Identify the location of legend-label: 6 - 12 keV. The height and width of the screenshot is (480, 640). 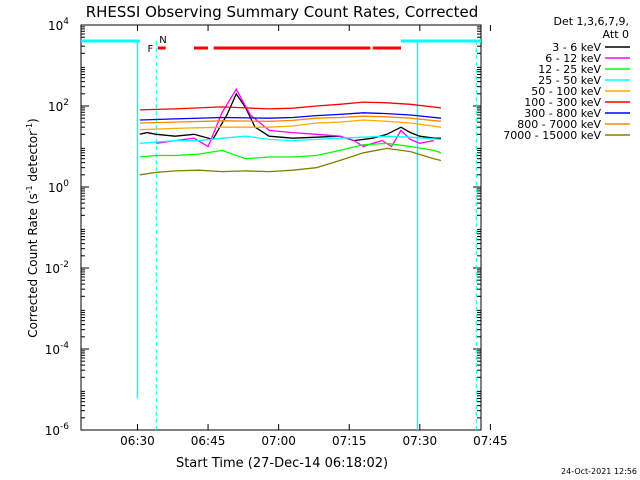
(573, 58).